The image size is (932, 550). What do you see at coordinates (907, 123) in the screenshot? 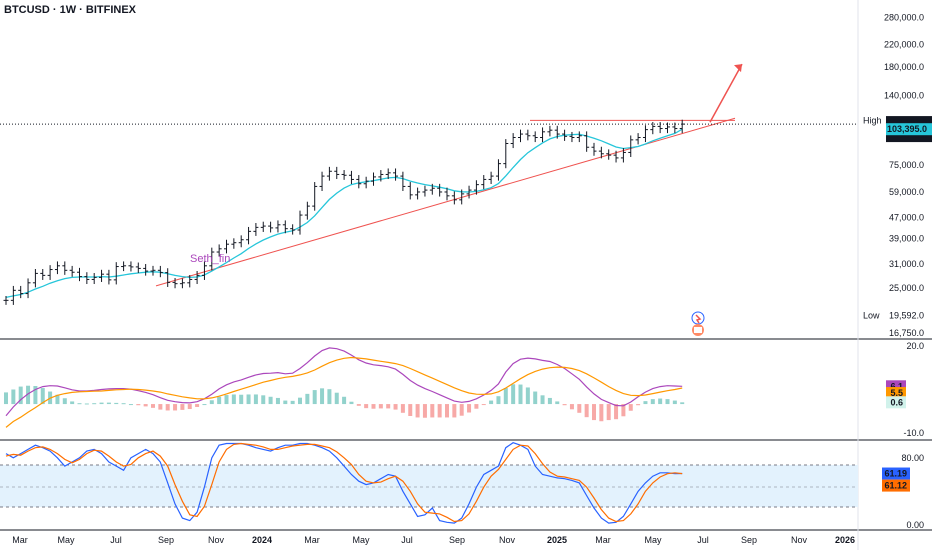
I see `last-price-val: 108,230.0` at bounding box center [907, 123].